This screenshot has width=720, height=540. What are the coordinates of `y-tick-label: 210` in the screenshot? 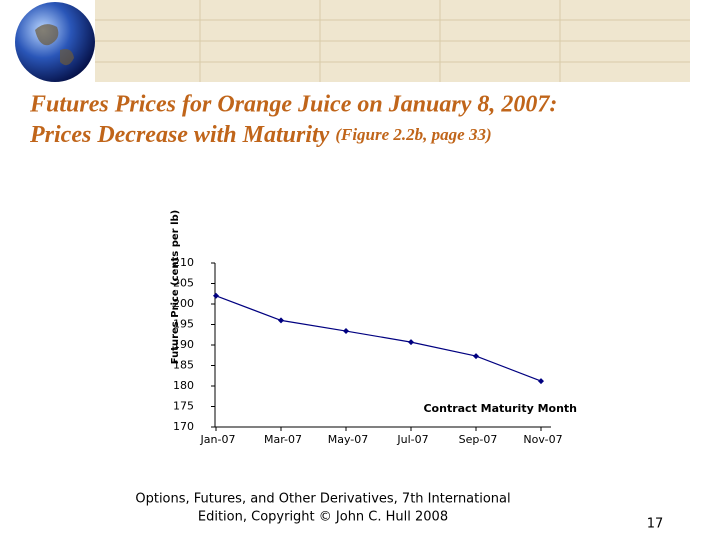 It's located at (183, 262).